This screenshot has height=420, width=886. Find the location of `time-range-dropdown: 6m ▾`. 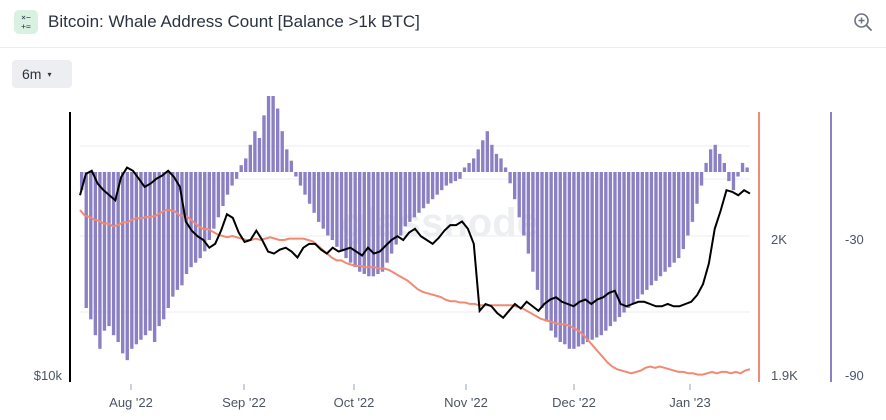

time-range-dropdown: 6m ▾ is located at coordinates (42, 74).